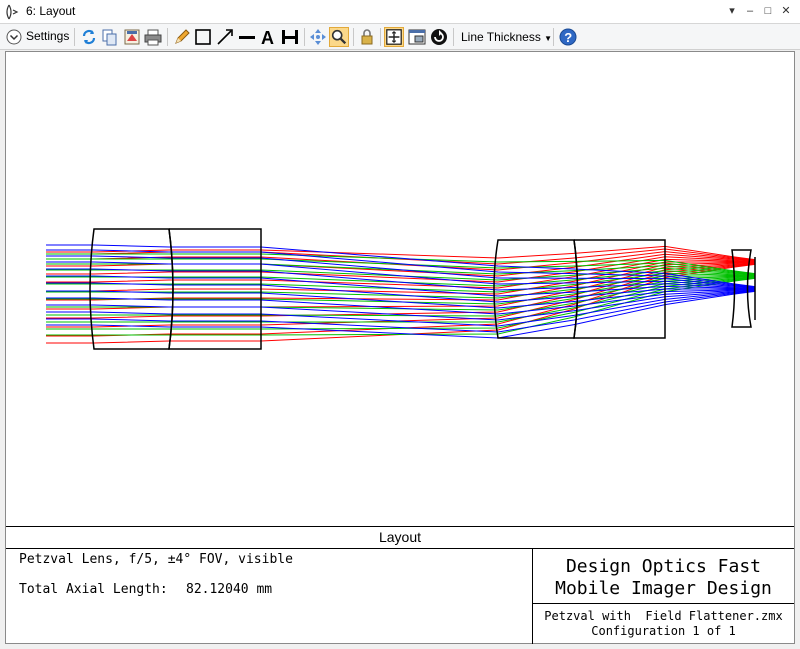 Image resolution: width=800 pixels, height=649 pixels. Describe the element at coordinates (153, 37) in the screenshot. I see `print-icon` at that location.